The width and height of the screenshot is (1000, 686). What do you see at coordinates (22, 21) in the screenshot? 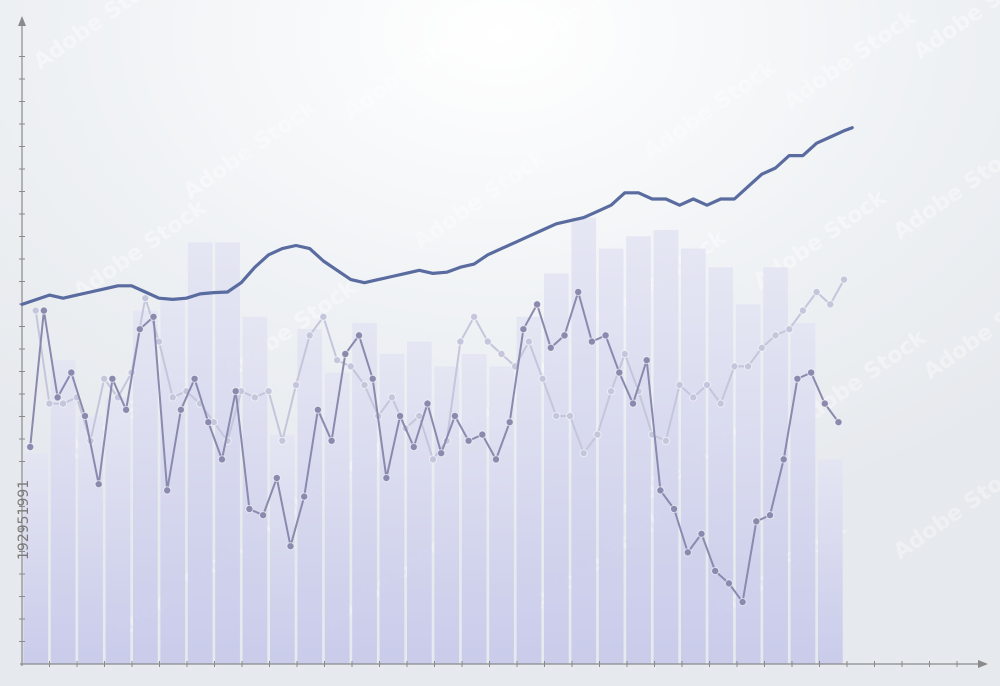
I see `y-axis-arrow` at bounding box center [22, 21].